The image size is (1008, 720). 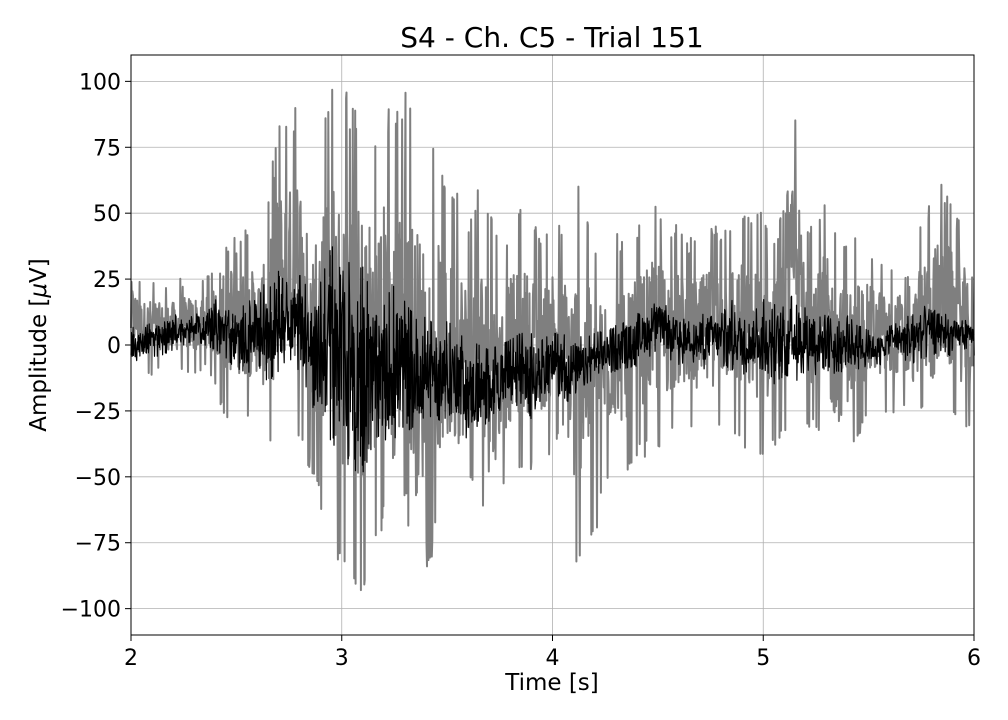 I want to click on x-tick-label: 6, so click(x=974, y=658).